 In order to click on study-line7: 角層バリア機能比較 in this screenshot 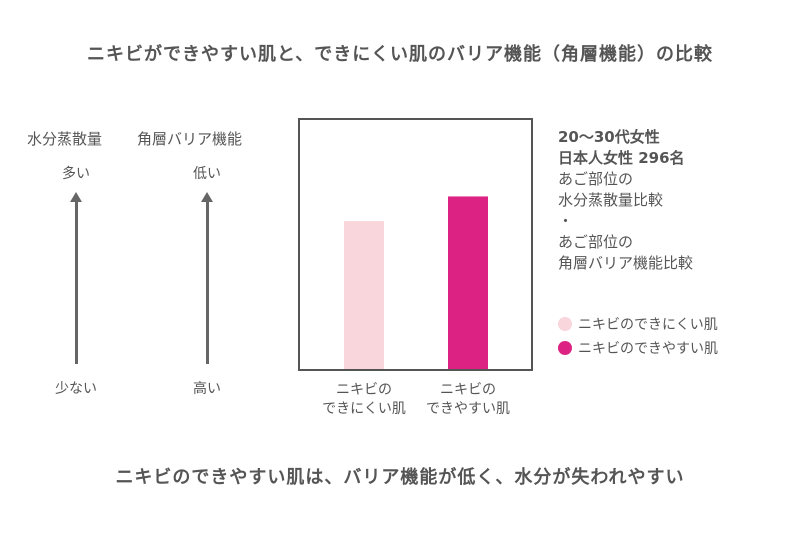, I will do `click(626, 263)`.